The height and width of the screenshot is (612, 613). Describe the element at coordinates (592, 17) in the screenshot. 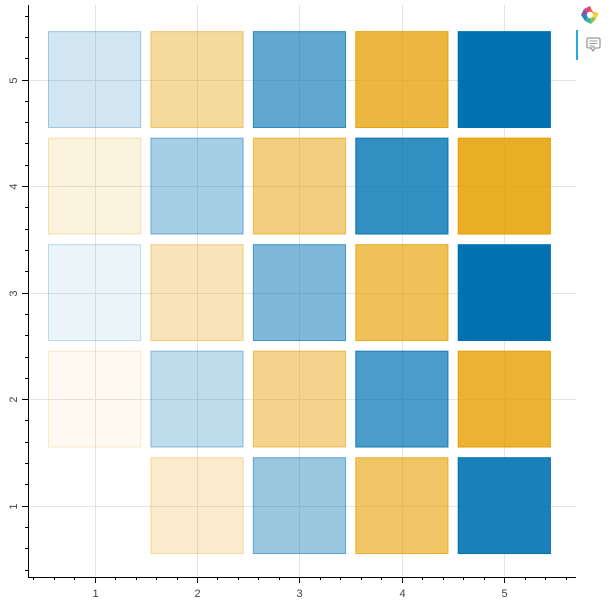

I see `bokeh-logo-icon` at that location.